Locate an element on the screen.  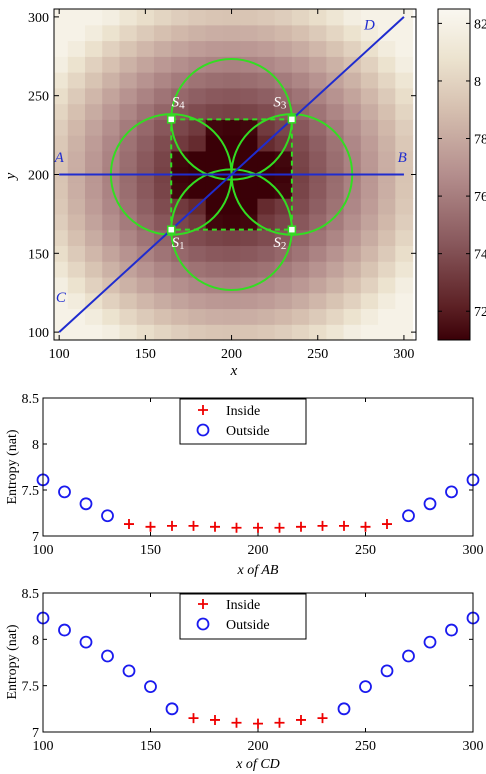
point-label-s3: S3 is located at coordinates (280, 103).